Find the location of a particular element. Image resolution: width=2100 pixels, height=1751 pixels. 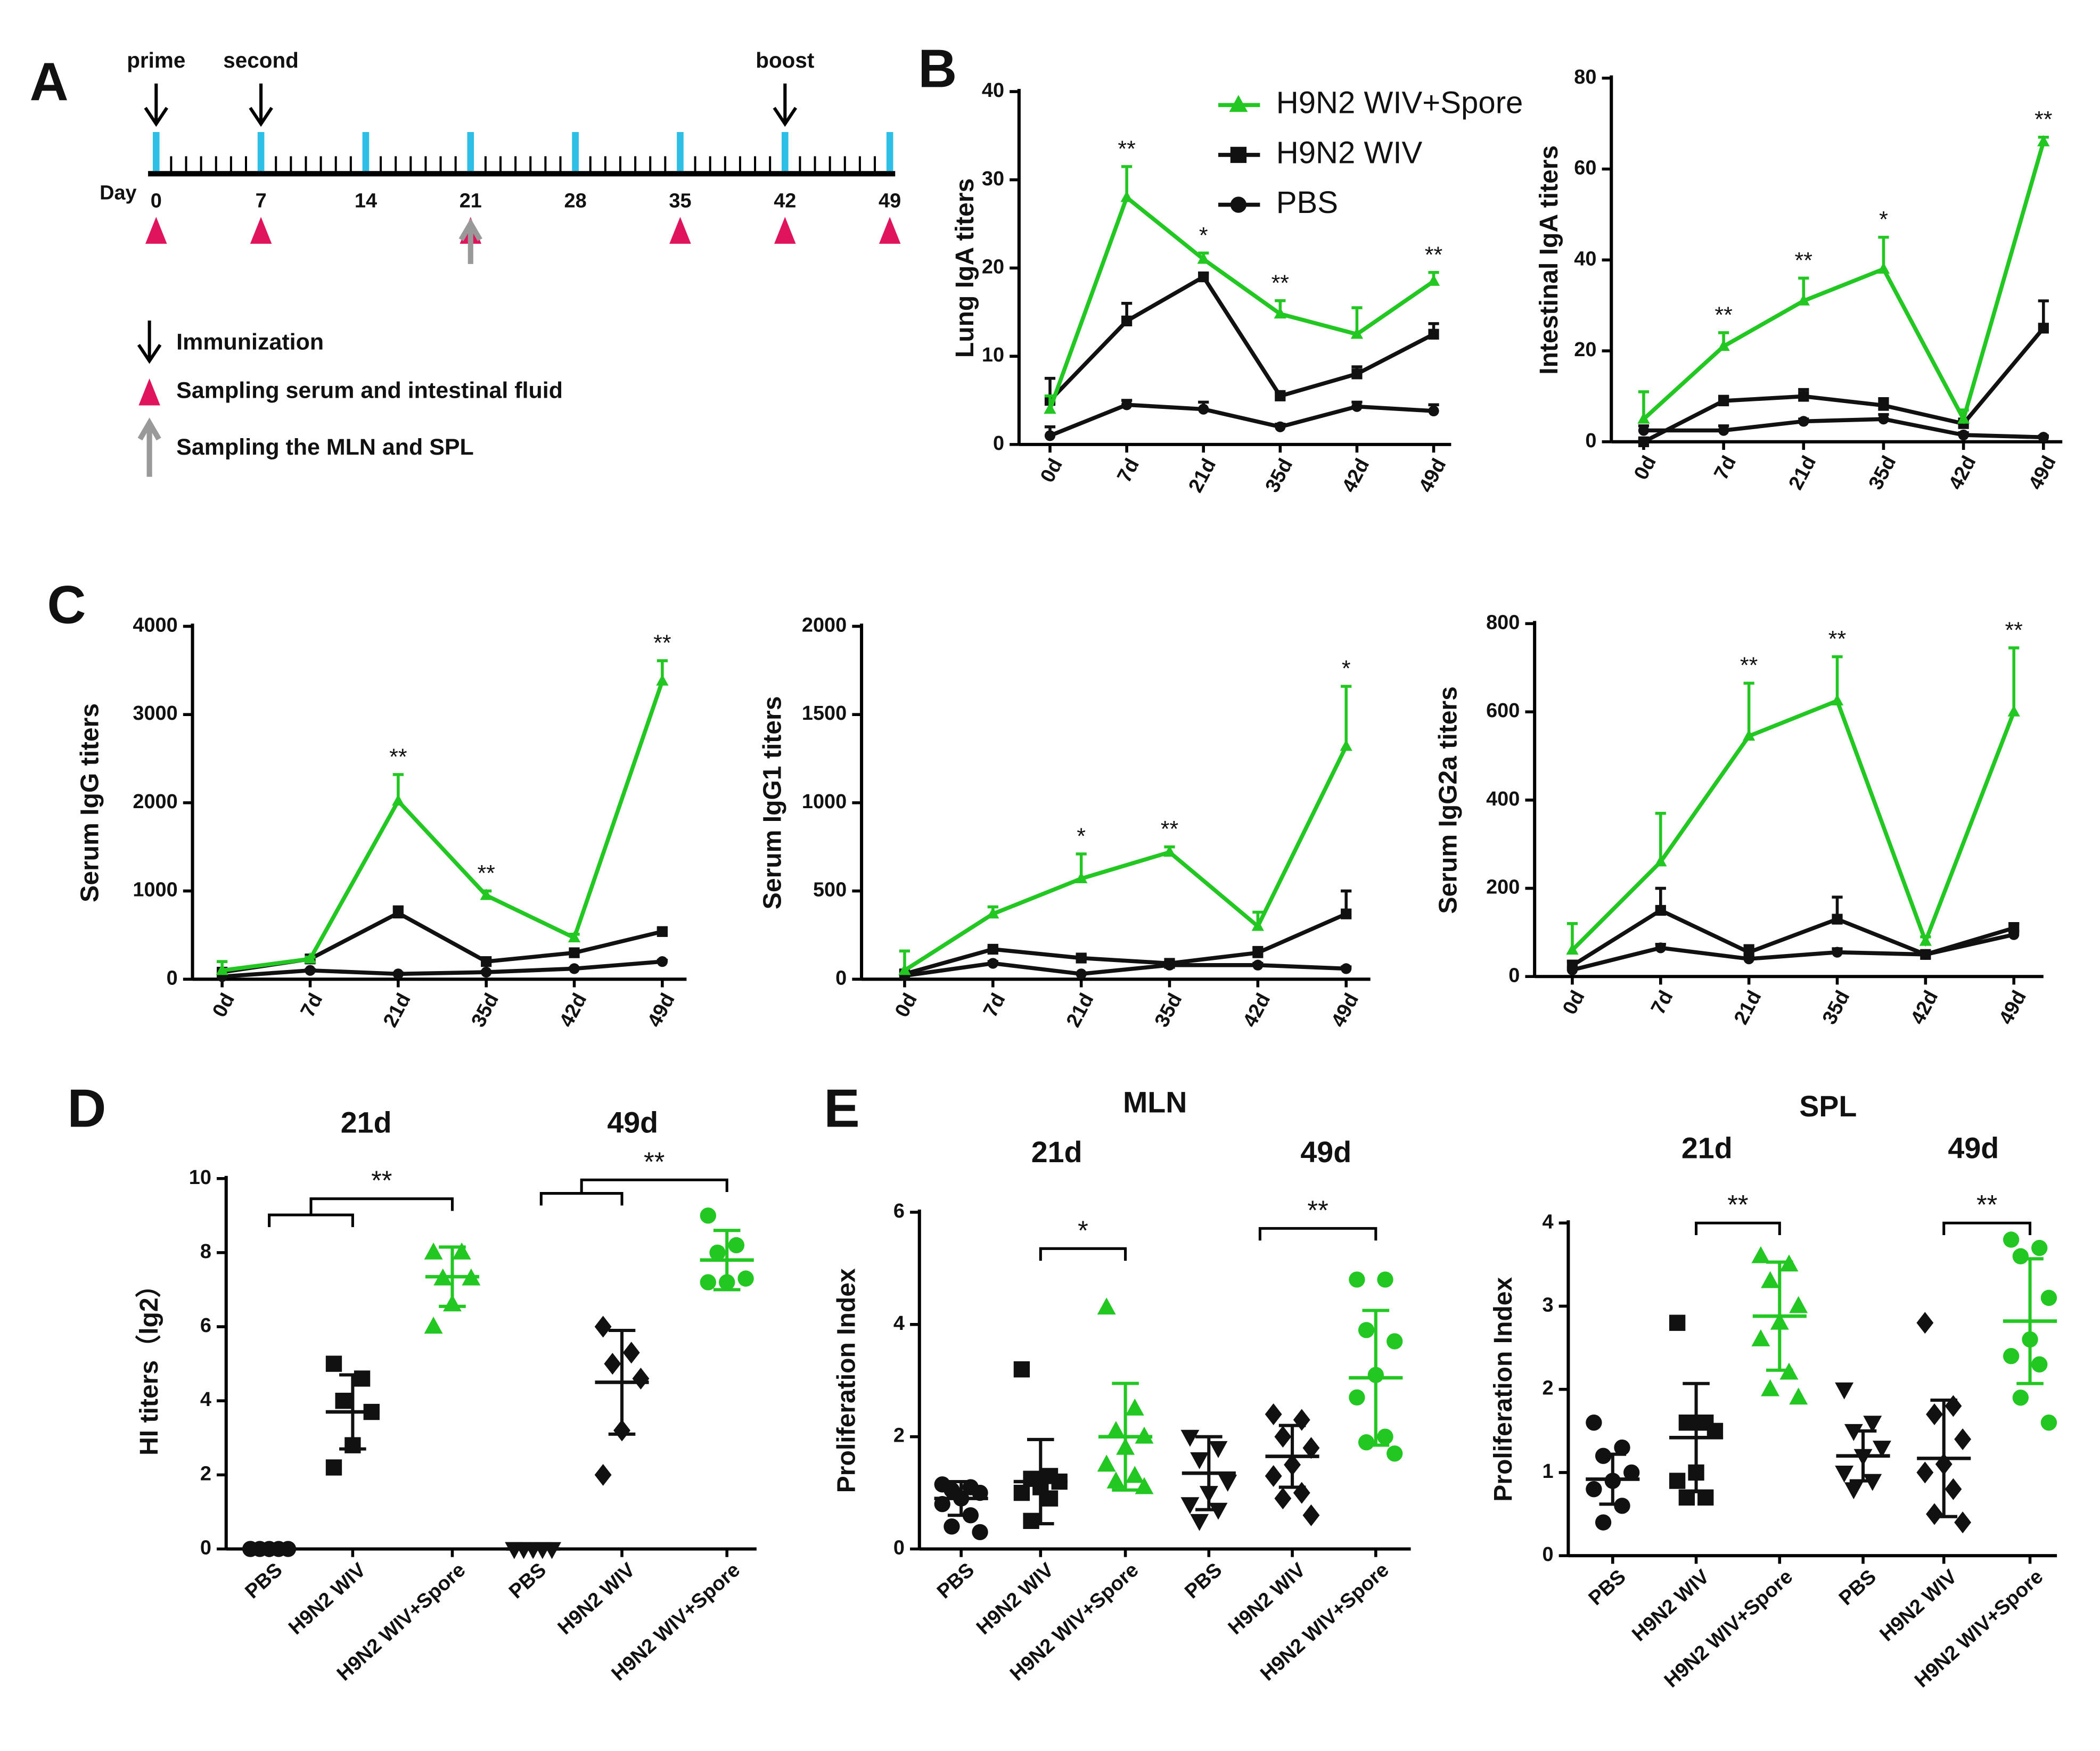

day-label: 35 is located at coordinates (680, 201).